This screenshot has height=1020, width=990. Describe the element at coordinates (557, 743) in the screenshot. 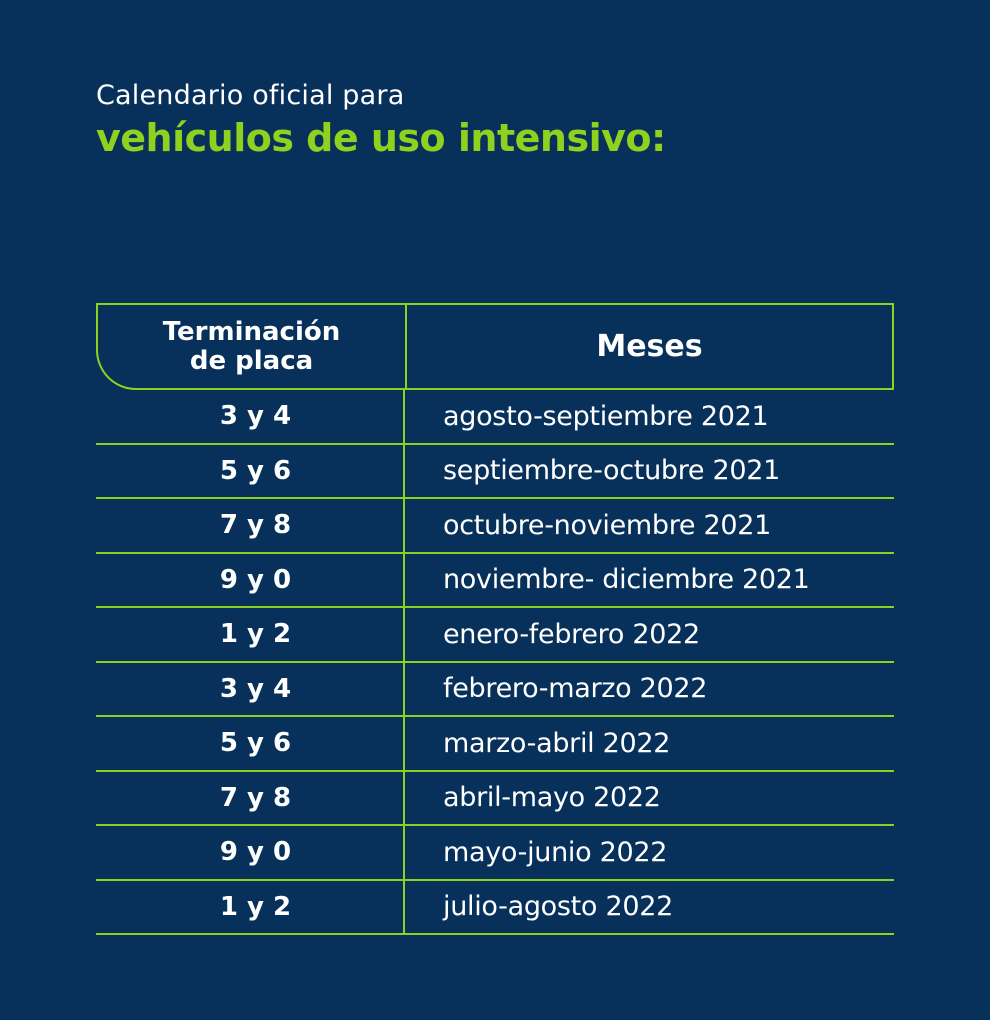

I see `cell-meses: marzo-abril 2022` at that location.